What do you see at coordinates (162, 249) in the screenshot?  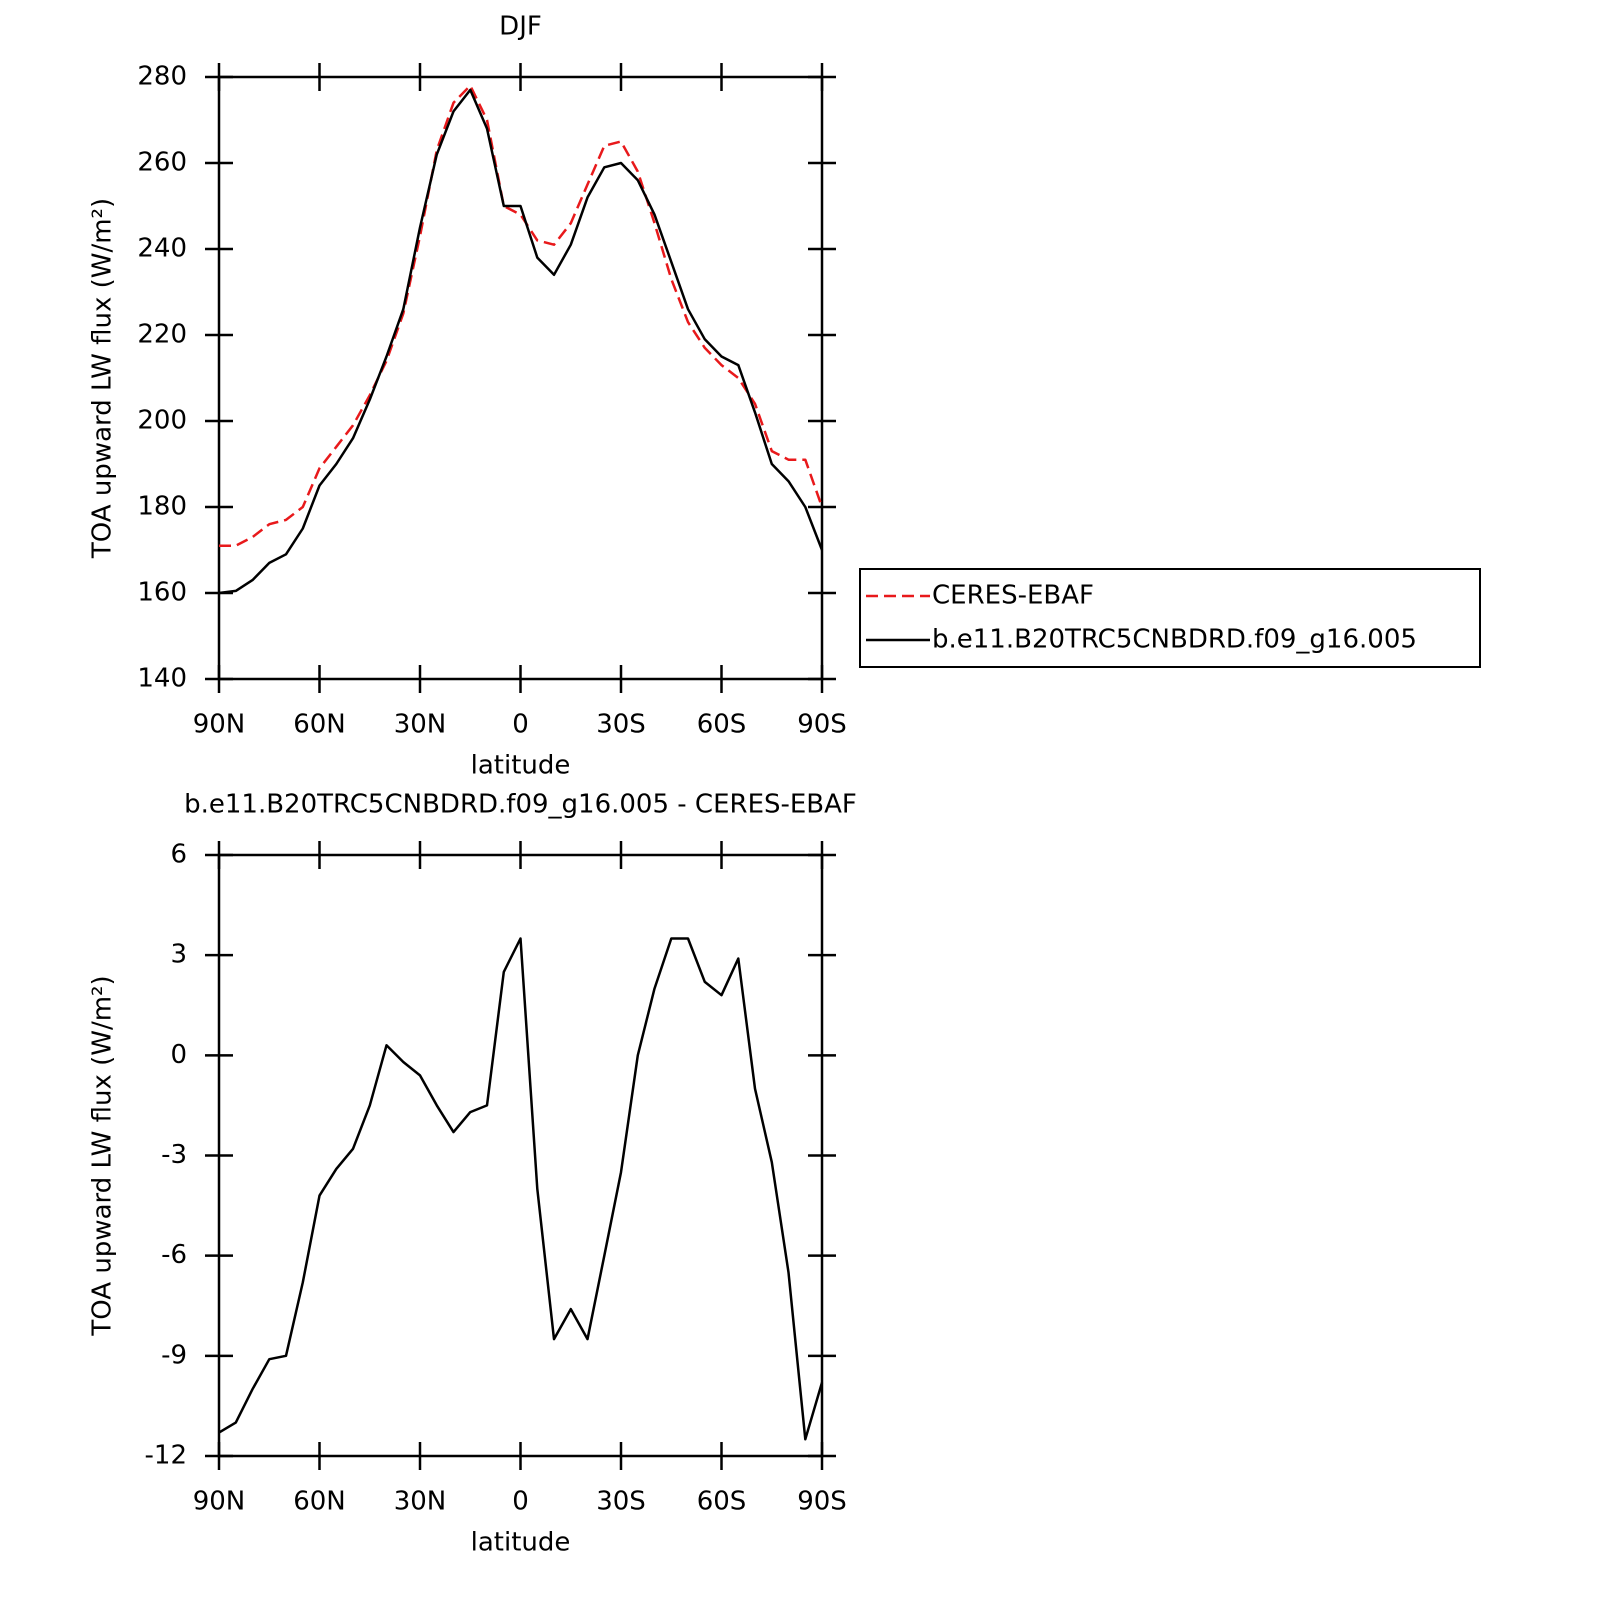 I see `y-tick-label: 240` at bounding box center [162, 249].